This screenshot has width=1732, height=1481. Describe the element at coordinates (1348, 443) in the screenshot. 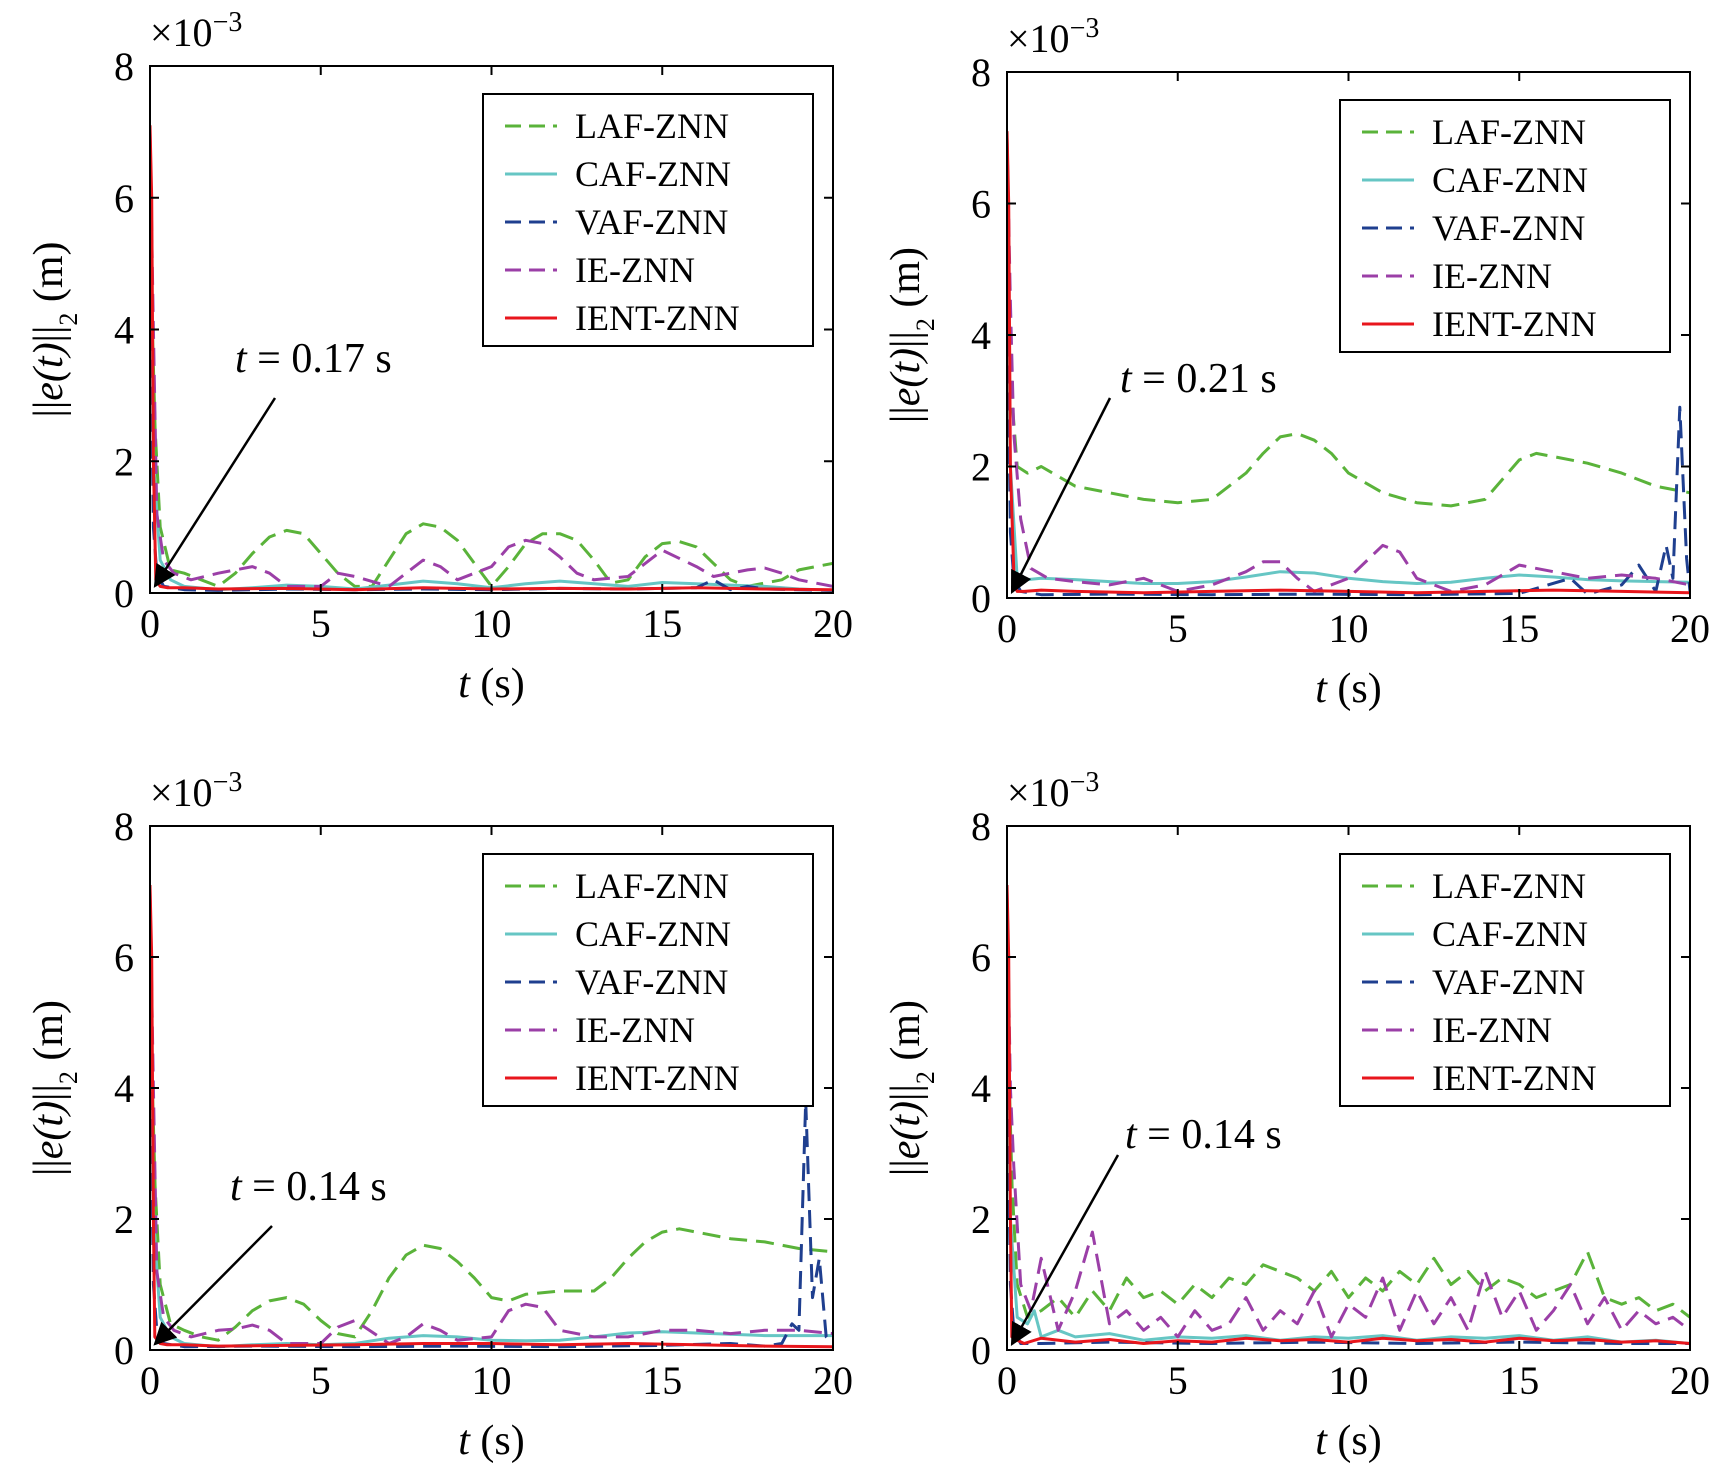

I see `series-line-caf-znn` at that location.